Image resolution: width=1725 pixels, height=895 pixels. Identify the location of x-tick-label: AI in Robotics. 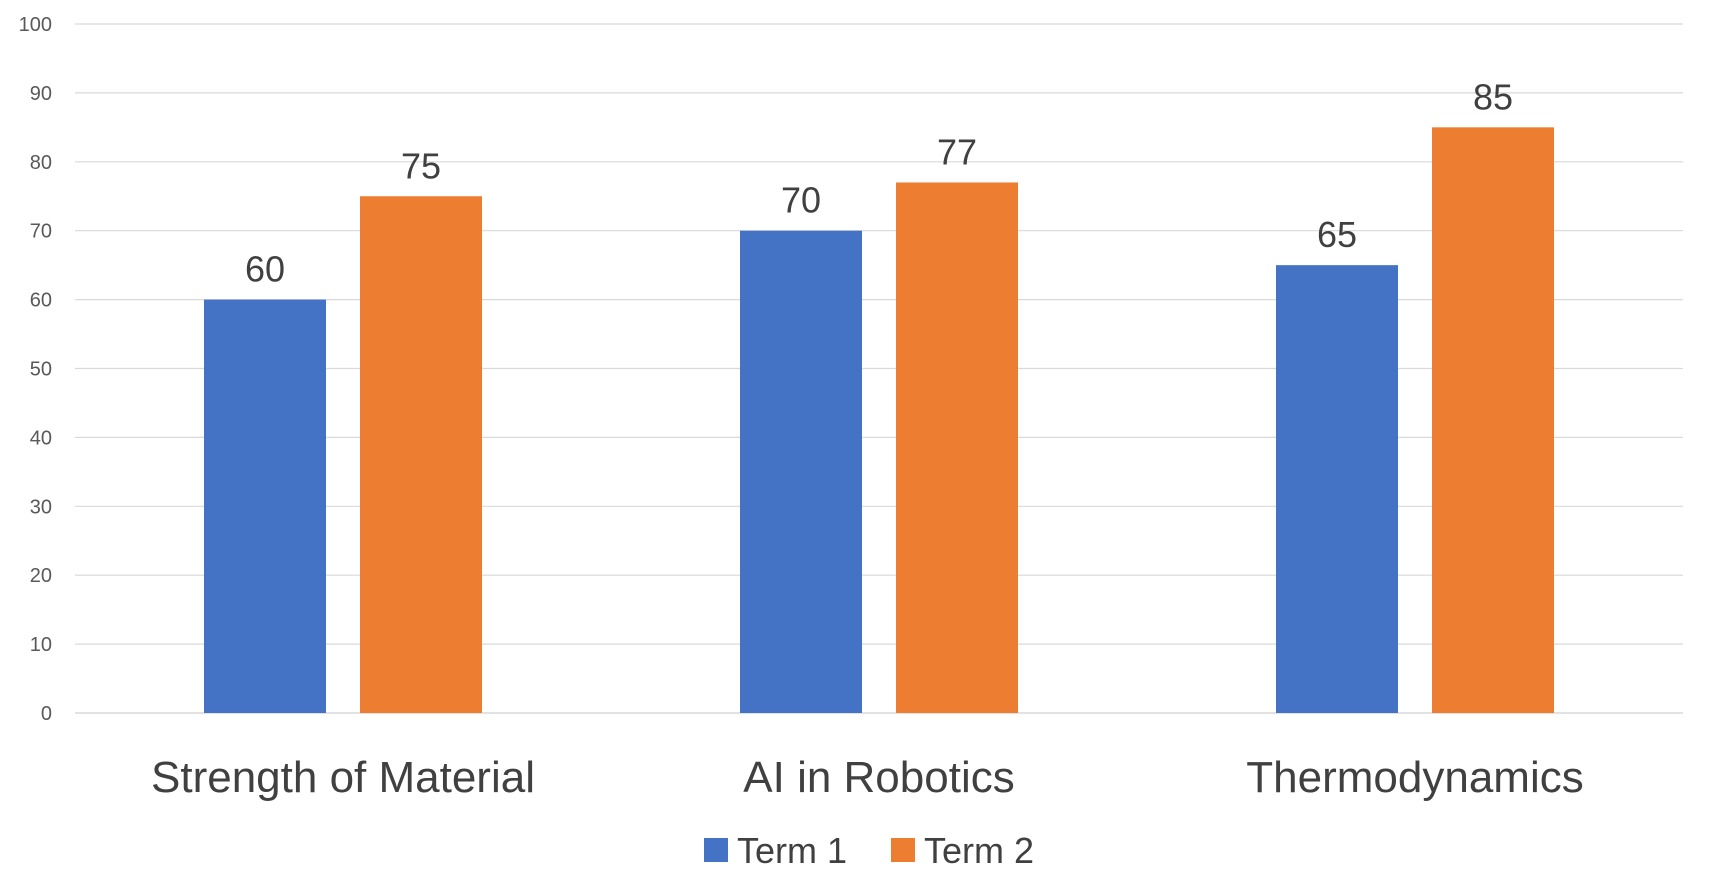
(878, 777).